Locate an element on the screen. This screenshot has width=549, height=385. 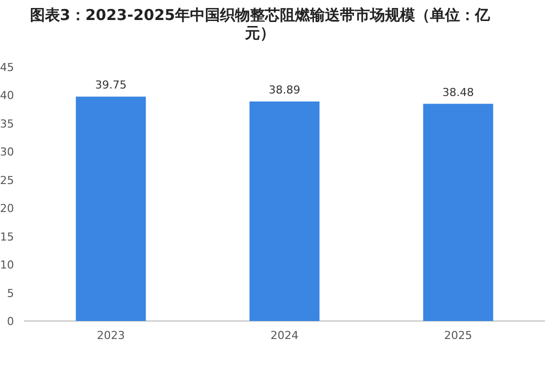
y-tick-label: 20 is located at coordinates (7, 209).